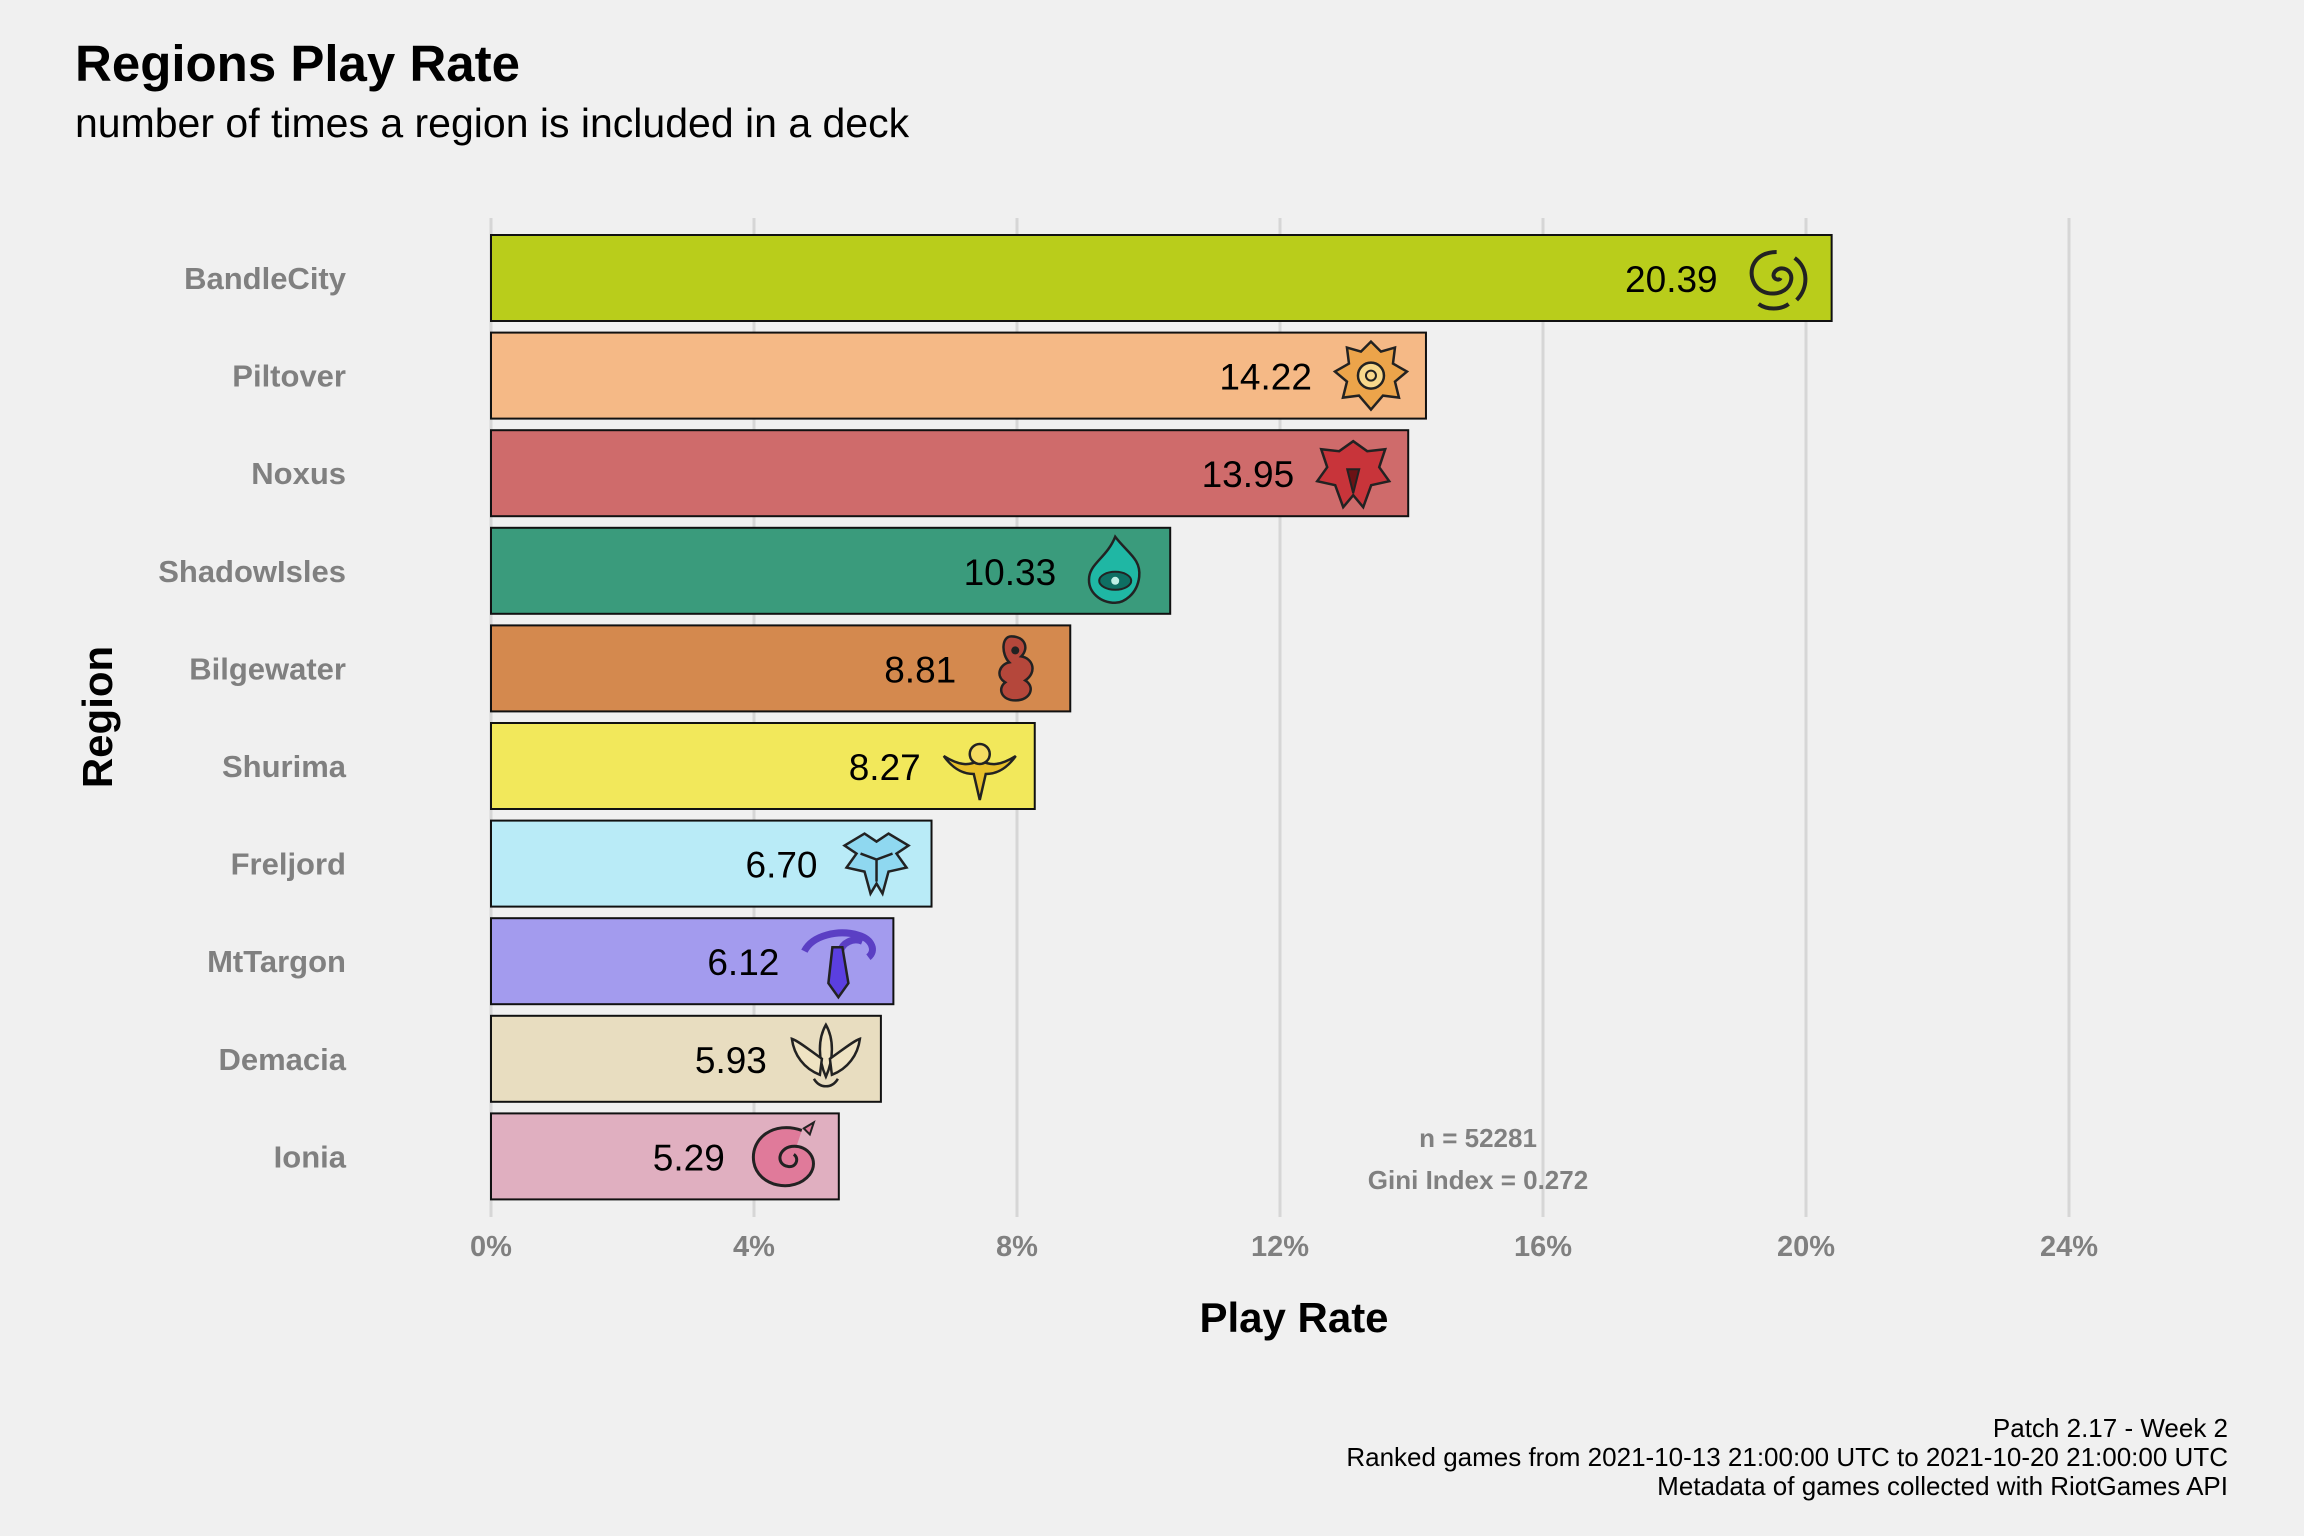 Image resolution: width=2304 pixels, height=1536 pixels. What do you see at coordinates (2110, 1428) in the screenshot?
I see `caption-patch: Patch 2.17 - Week 2` at bounding box center [2110, 1428].